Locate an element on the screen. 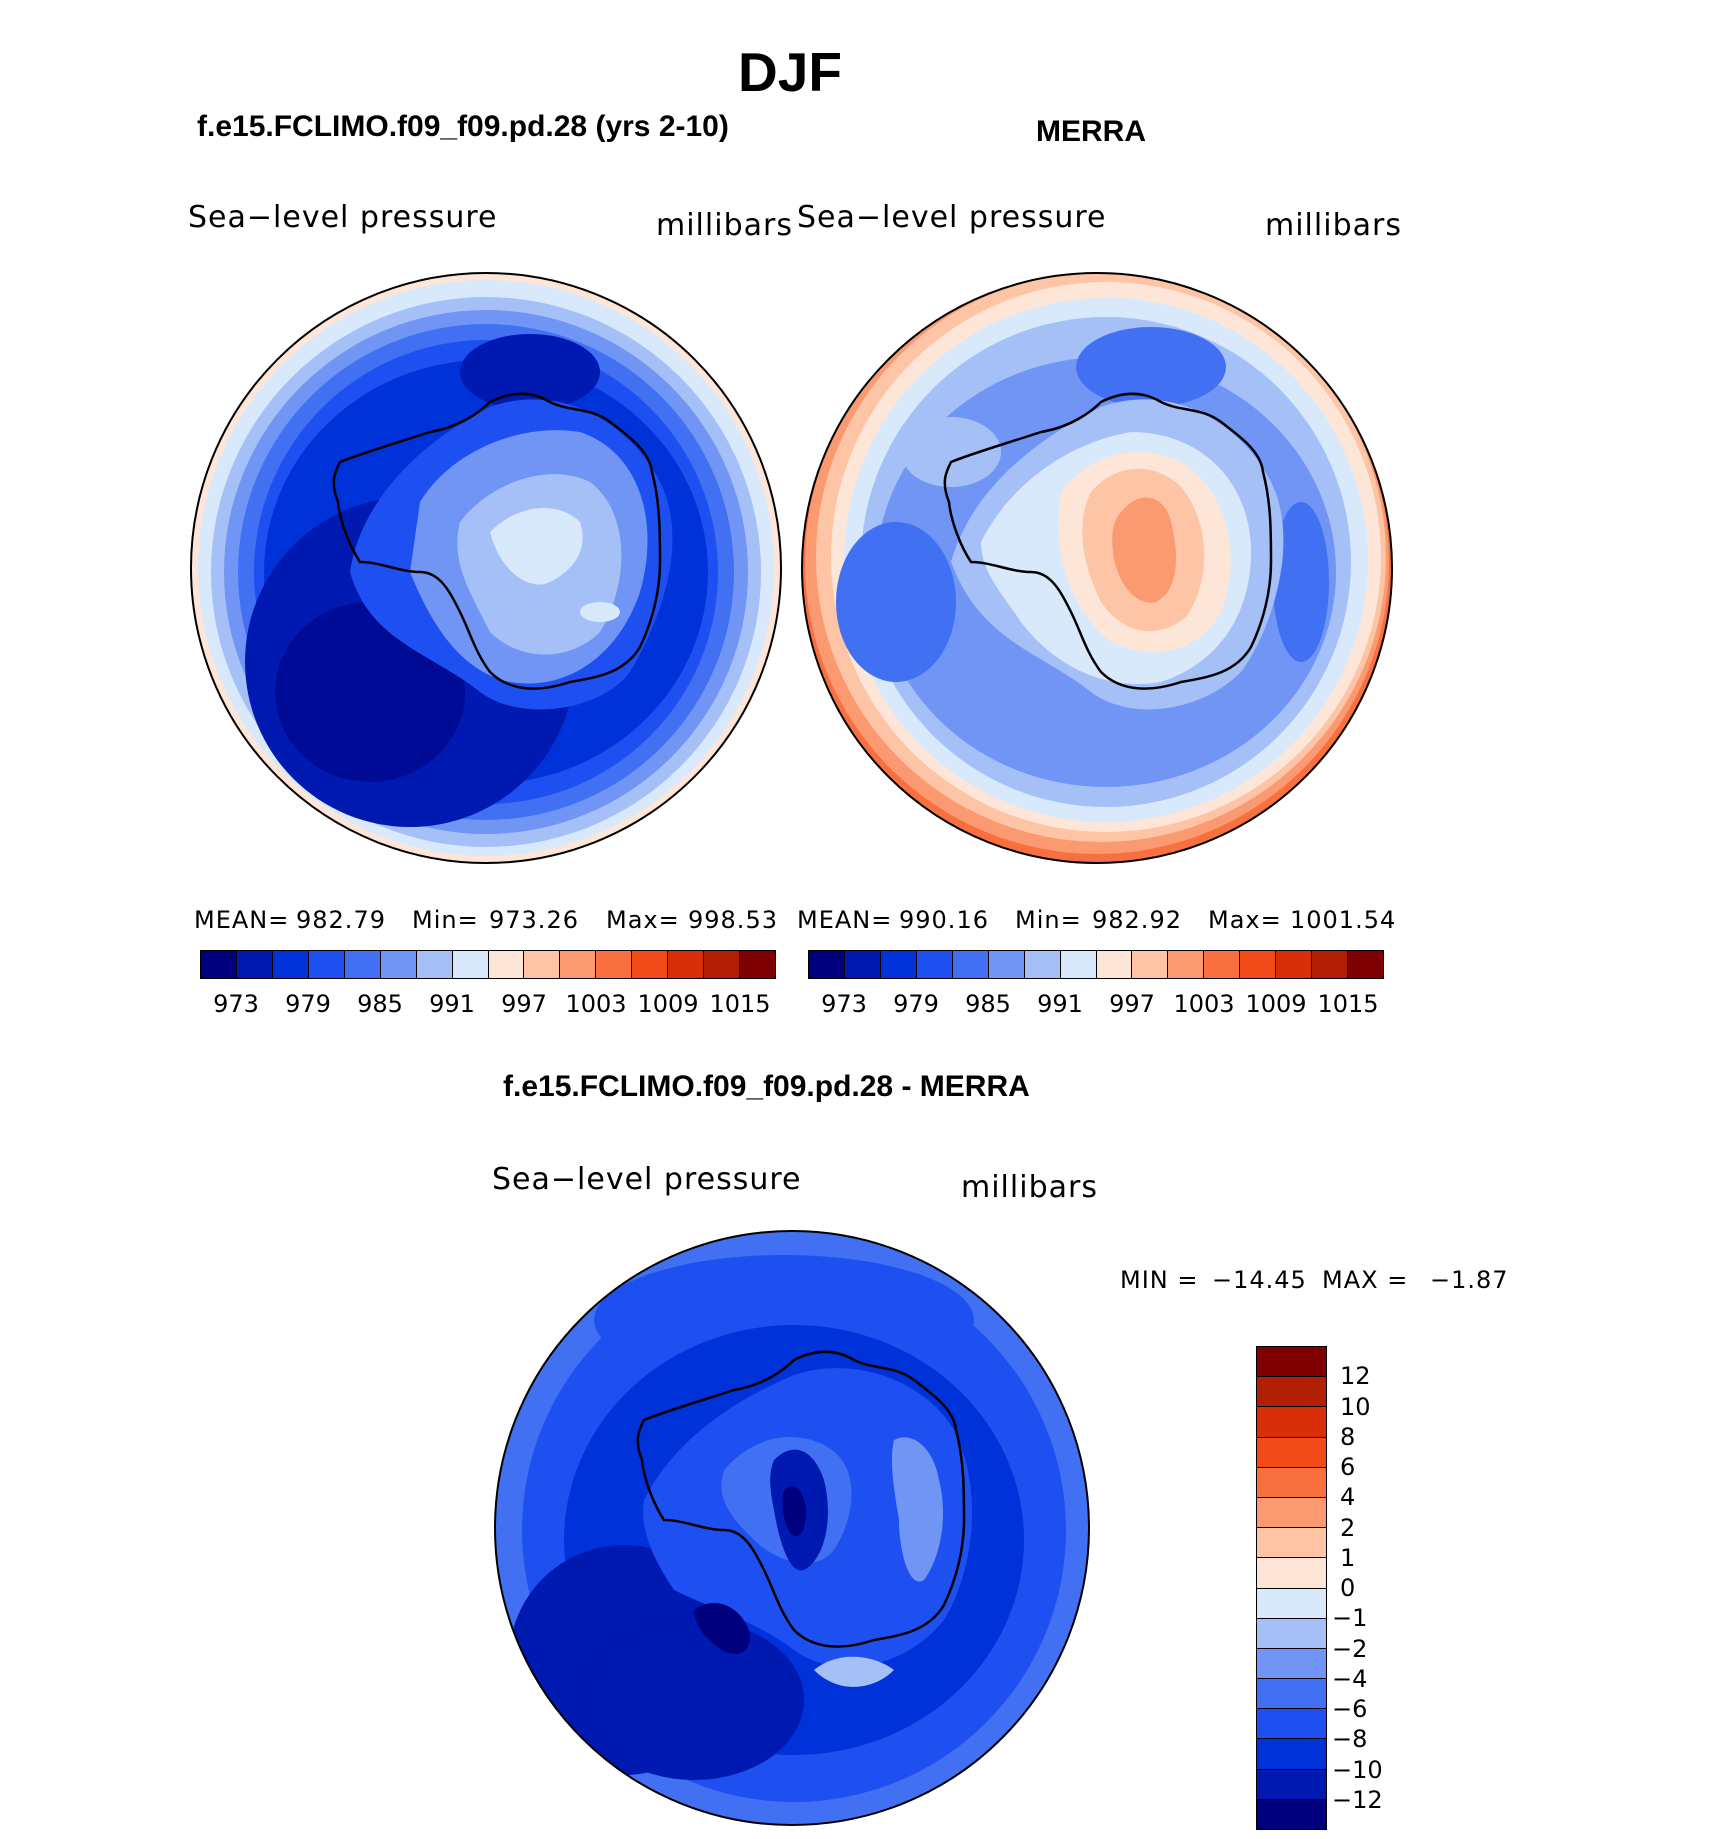  panel2-max-value: 1001.54 is located at coordinates (1343, 920).